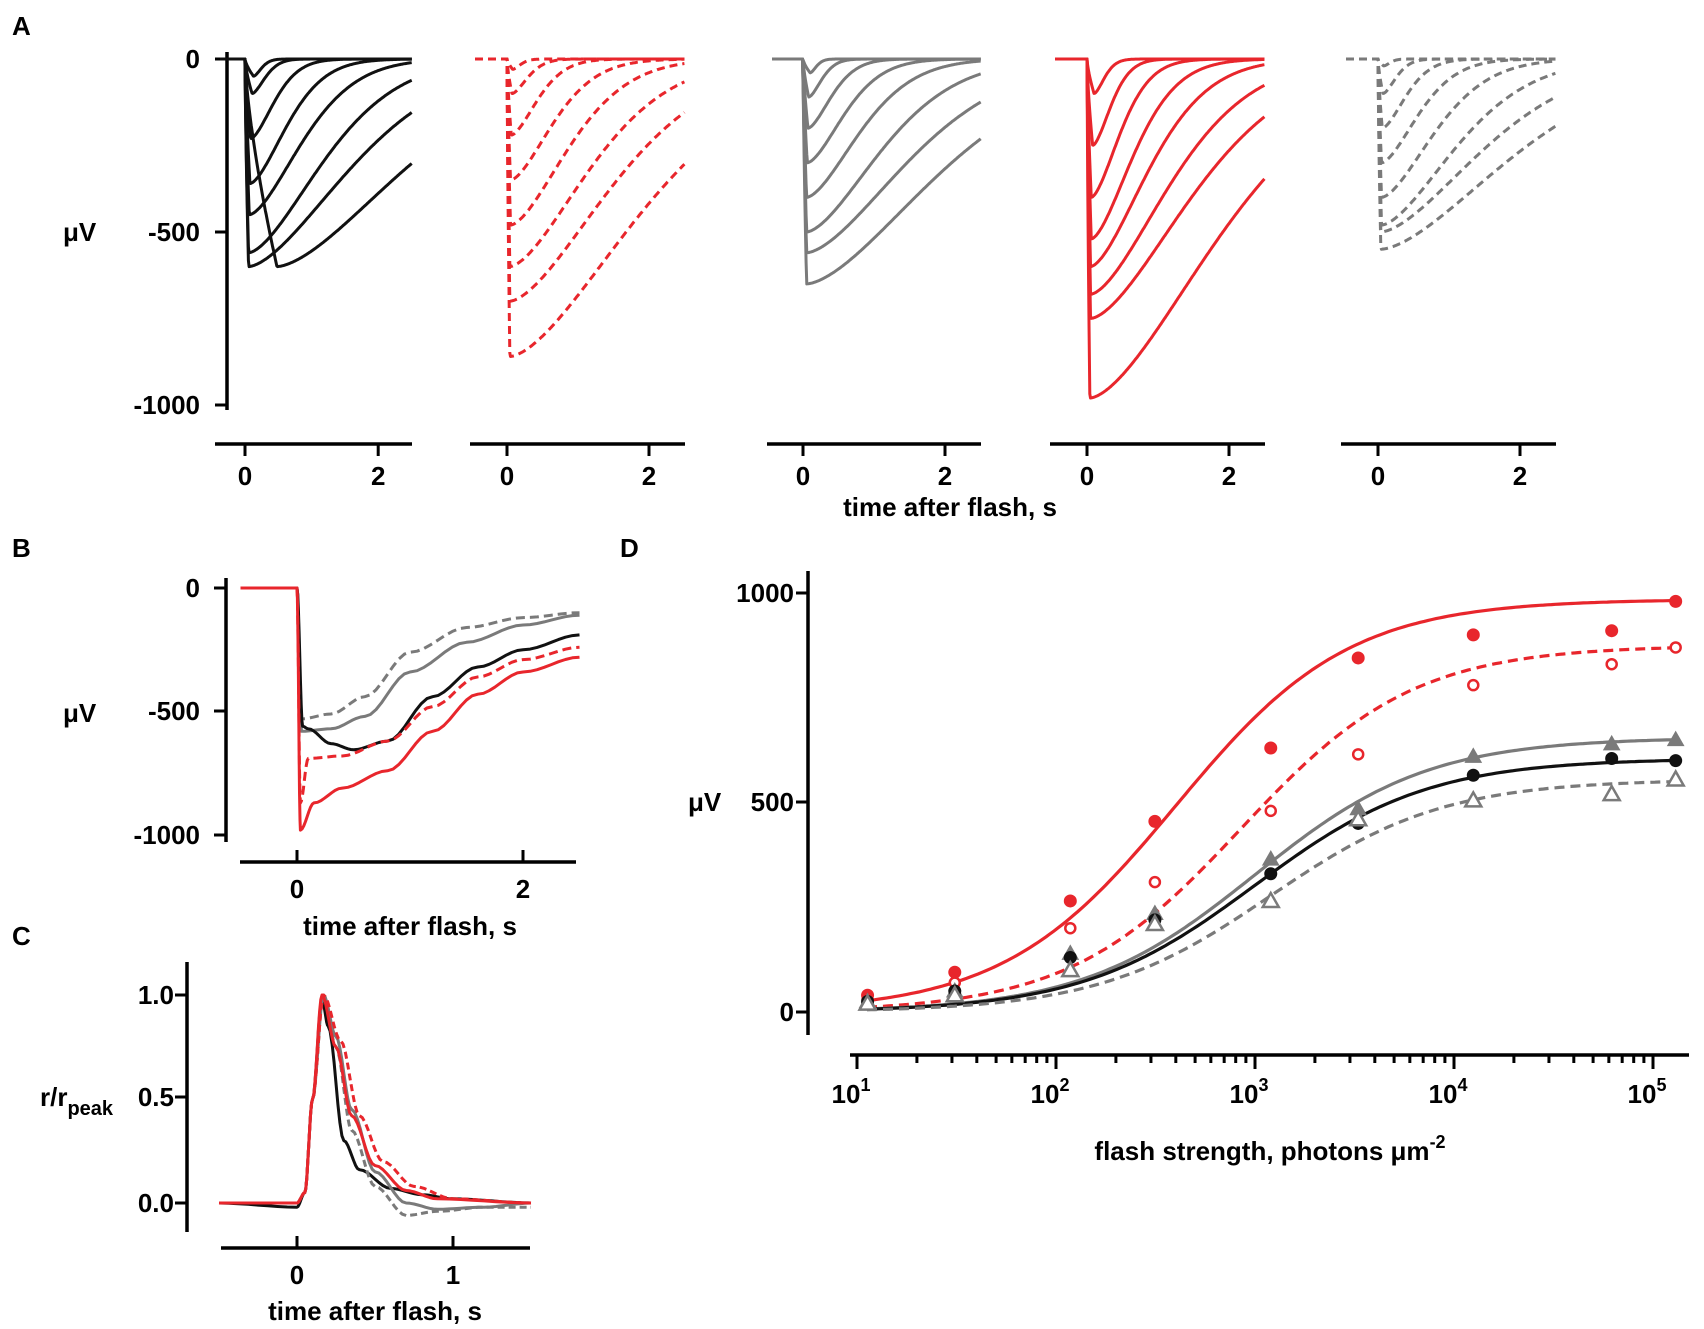  I want to click on panel-c-trace-red-solid, so click(375, 1099).